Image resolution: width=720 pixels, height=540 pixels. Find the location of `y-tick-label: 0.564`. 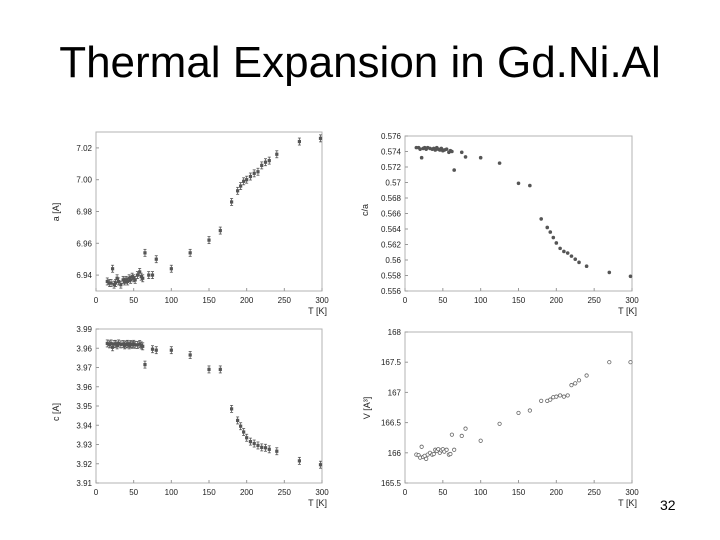

y-tick-label: 0.564 is located at coordinates (391, 229).